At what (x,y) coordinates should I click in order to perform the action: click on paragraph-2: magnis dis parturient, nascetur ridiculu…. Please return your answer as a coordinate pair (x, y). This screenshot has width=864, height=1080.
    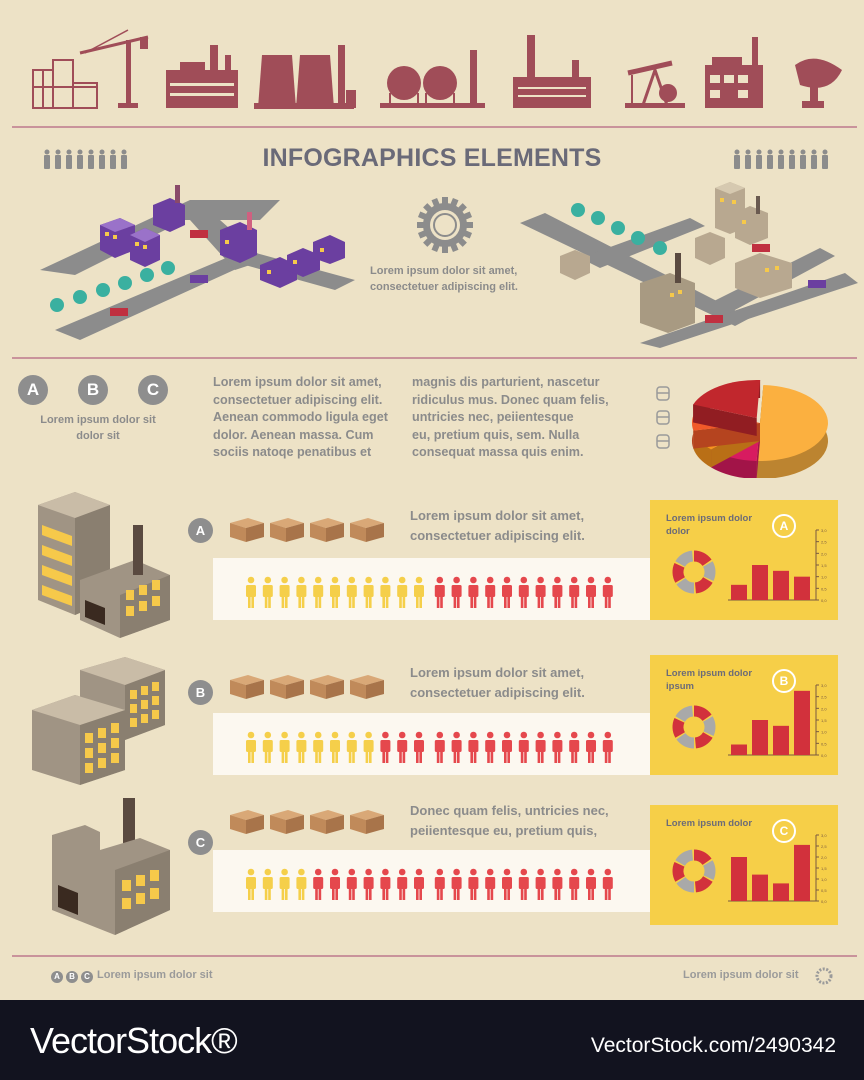
    Looking at the image, I should click on (510, 417).